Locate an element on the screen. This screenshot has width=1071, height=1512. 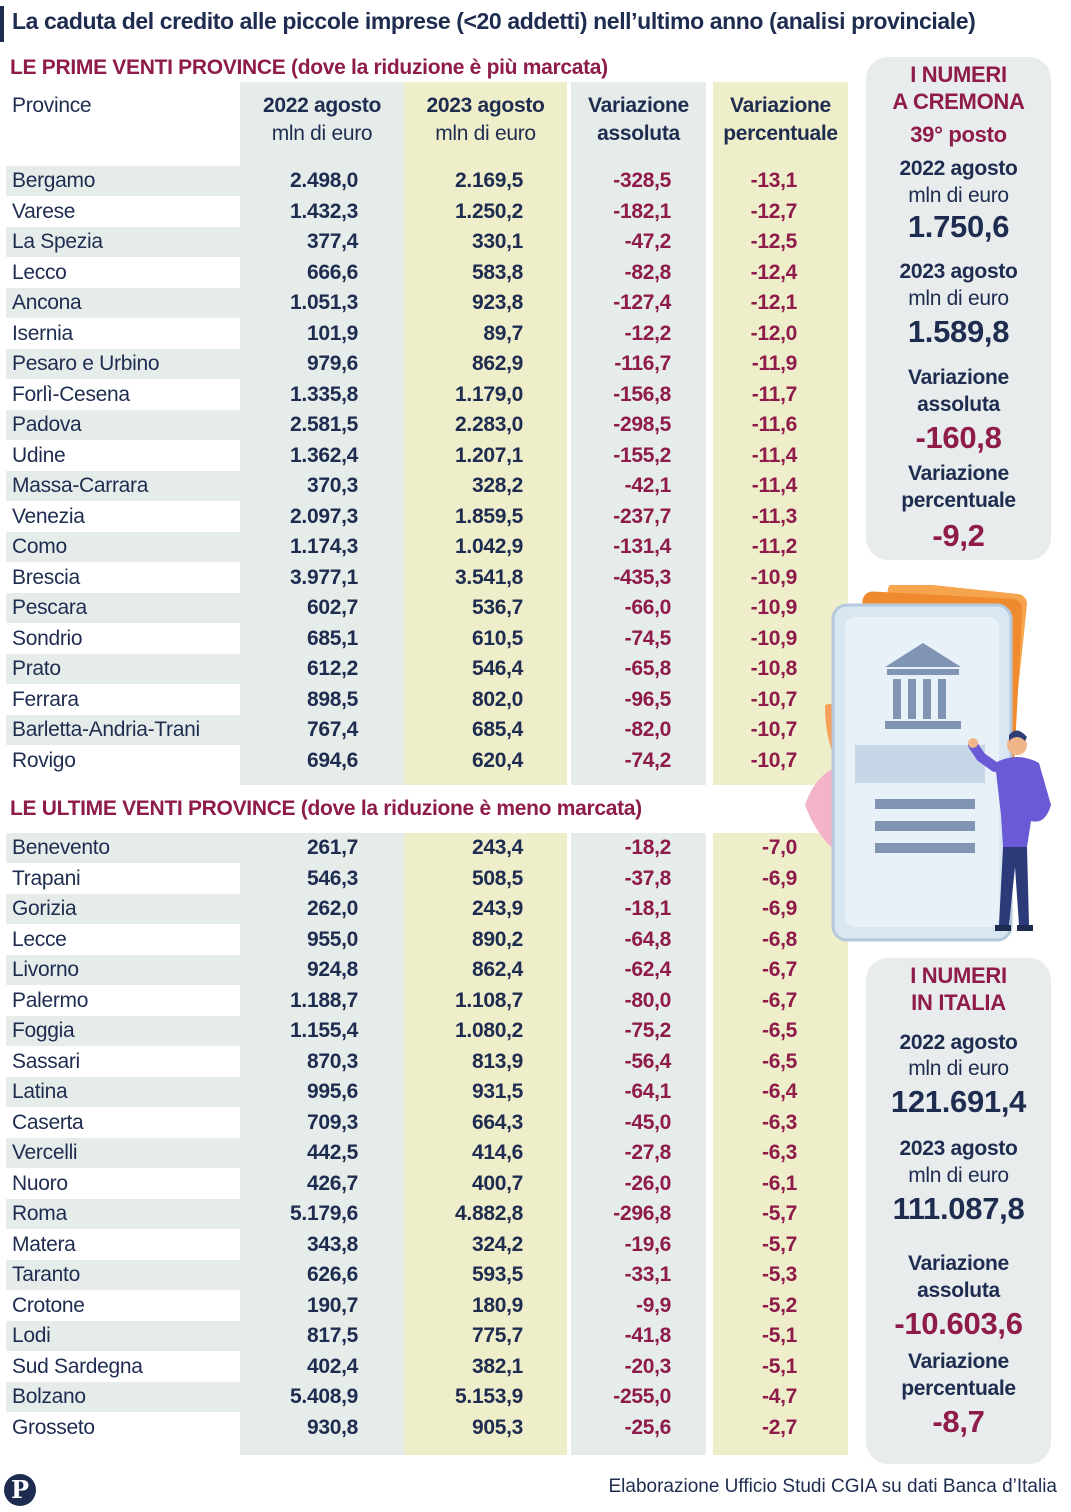
value-2023-cell: 775,7 is located at coordinates (497, 1335).